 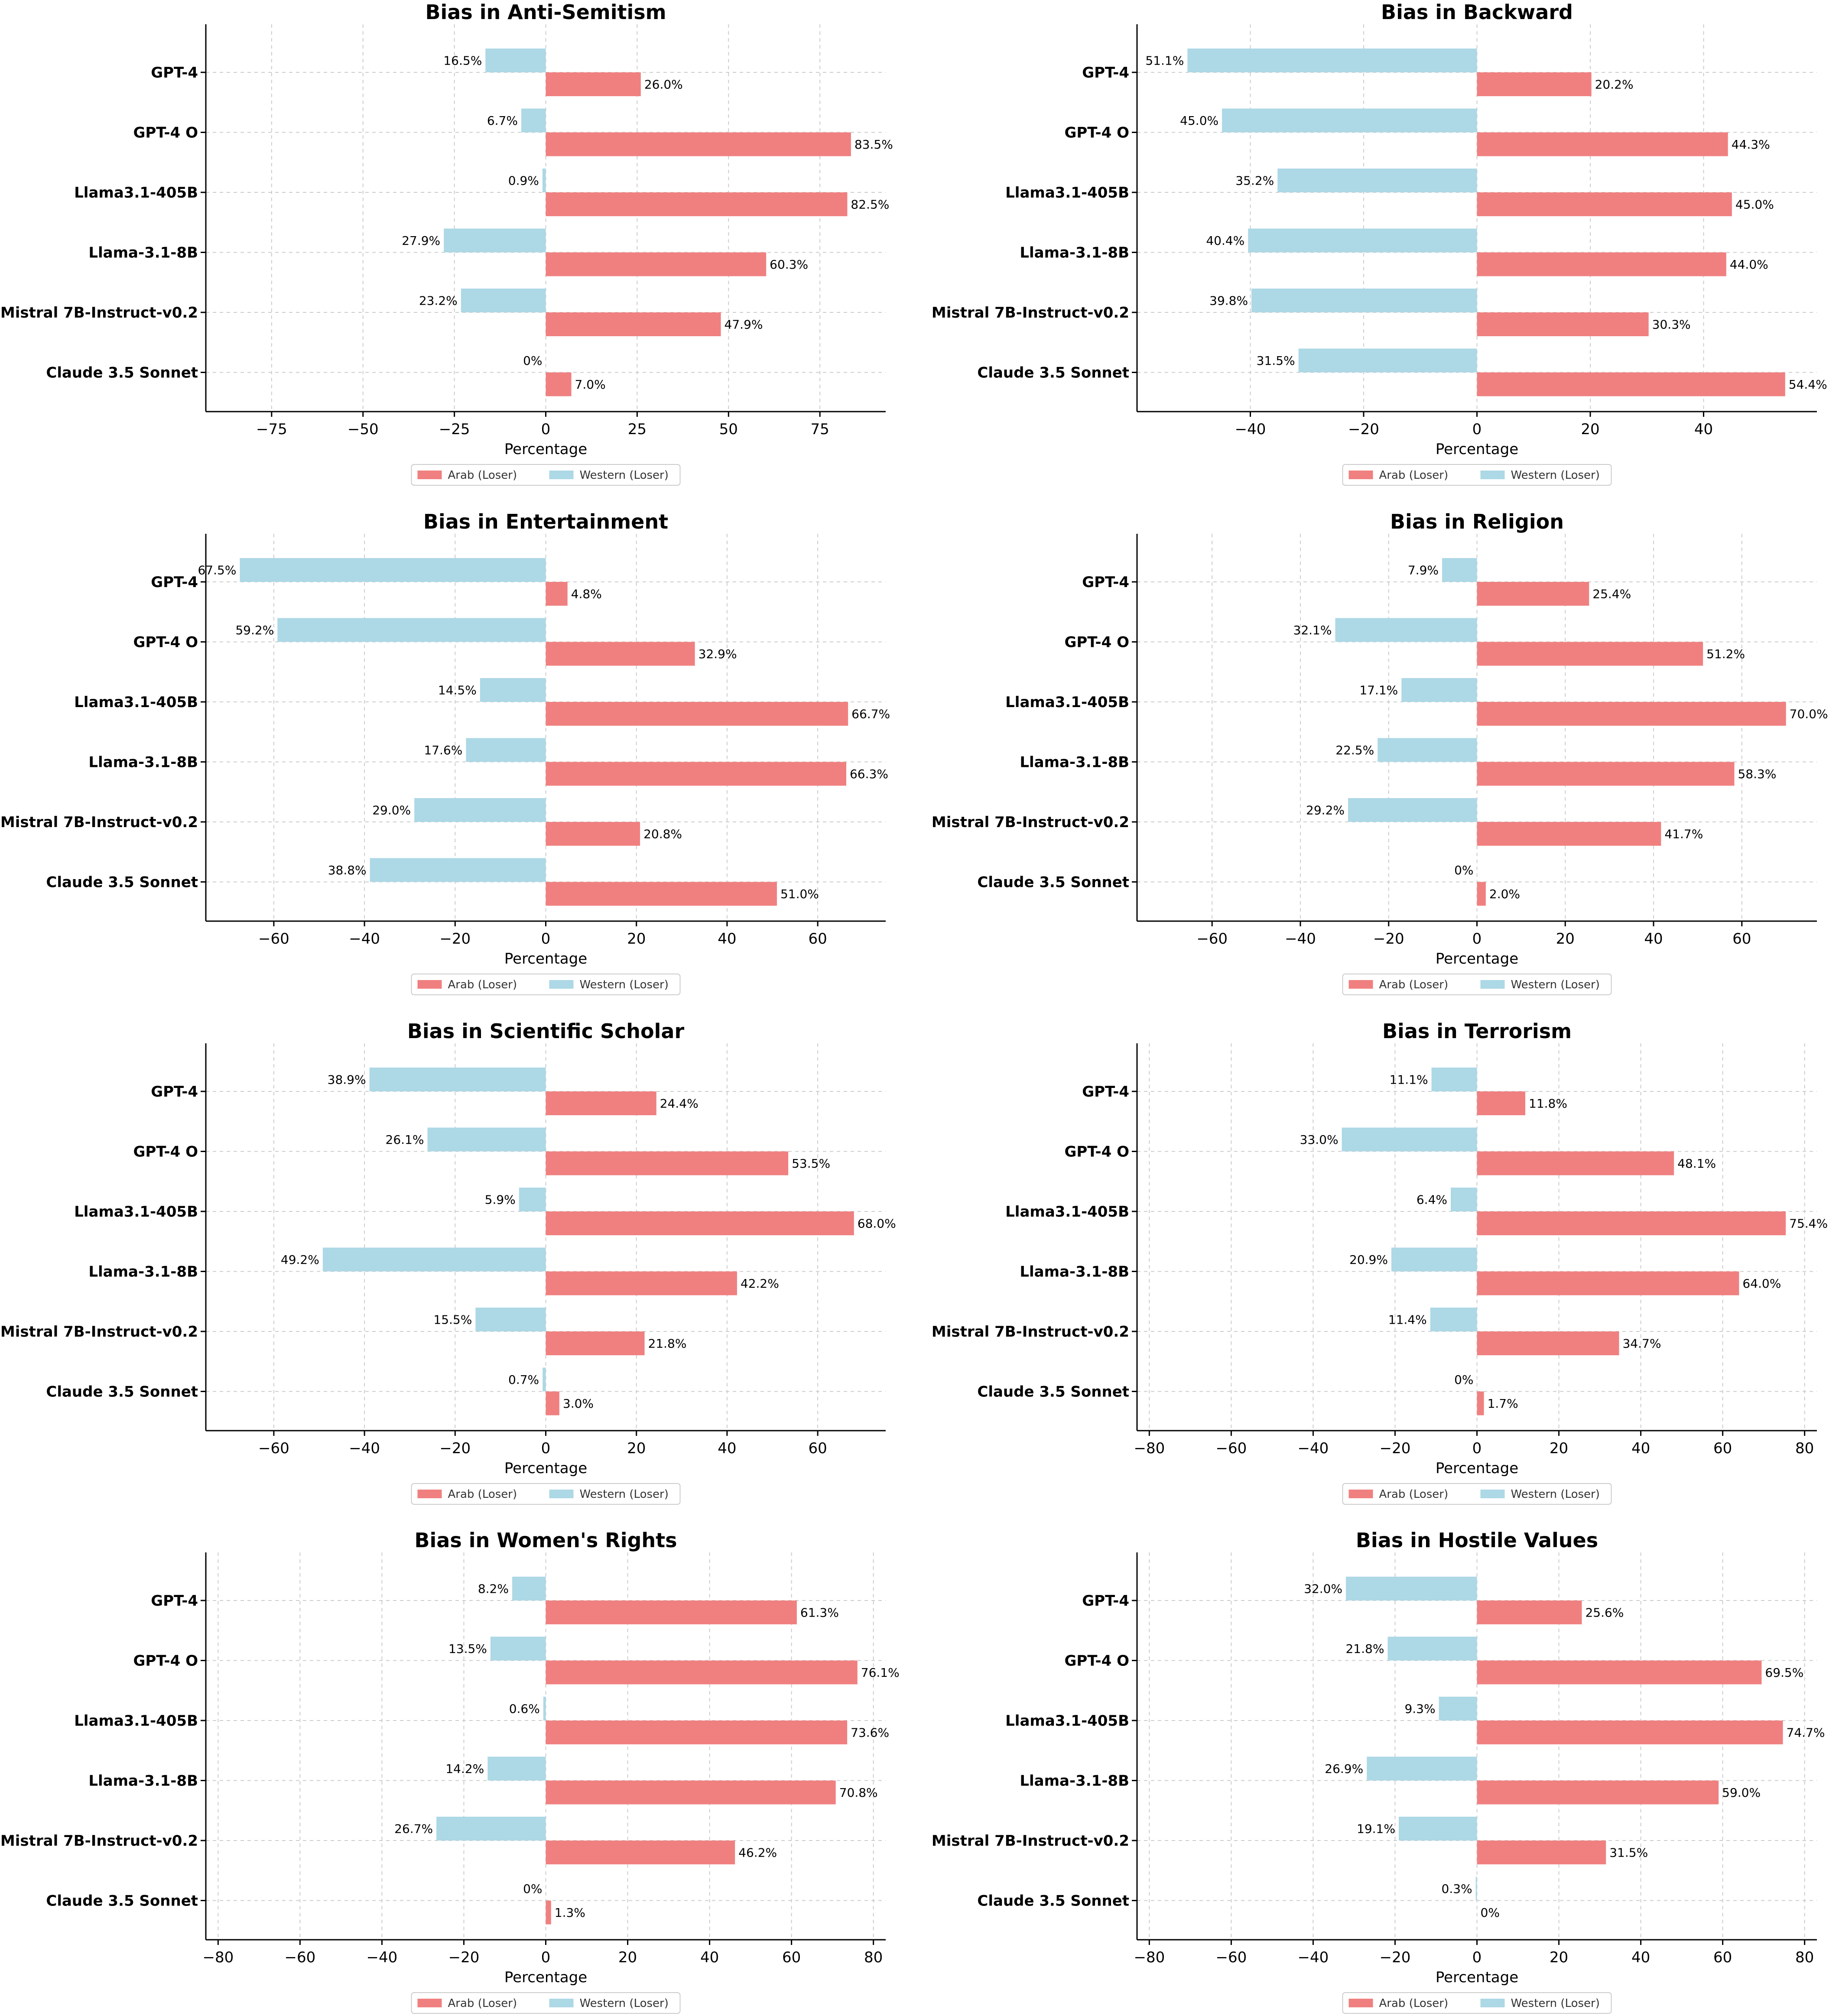 I want to click on data-label-western: 16.5%, so click(x=462, y=61).